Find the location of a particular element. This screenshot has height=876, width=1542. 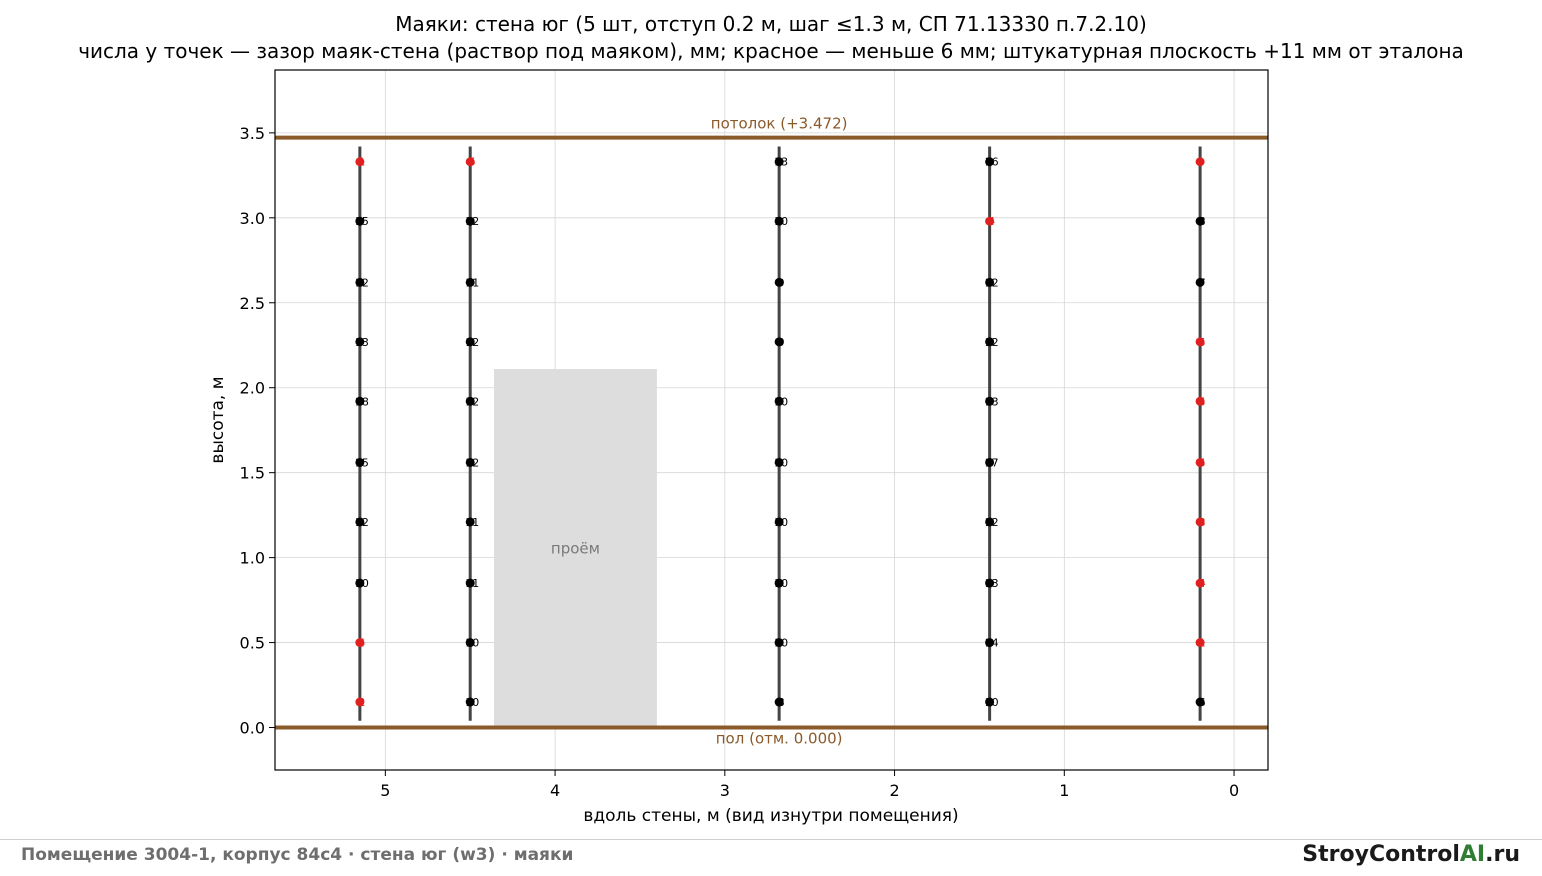

beacon-gap-label: 3 is located at coordinates (1202, 522).